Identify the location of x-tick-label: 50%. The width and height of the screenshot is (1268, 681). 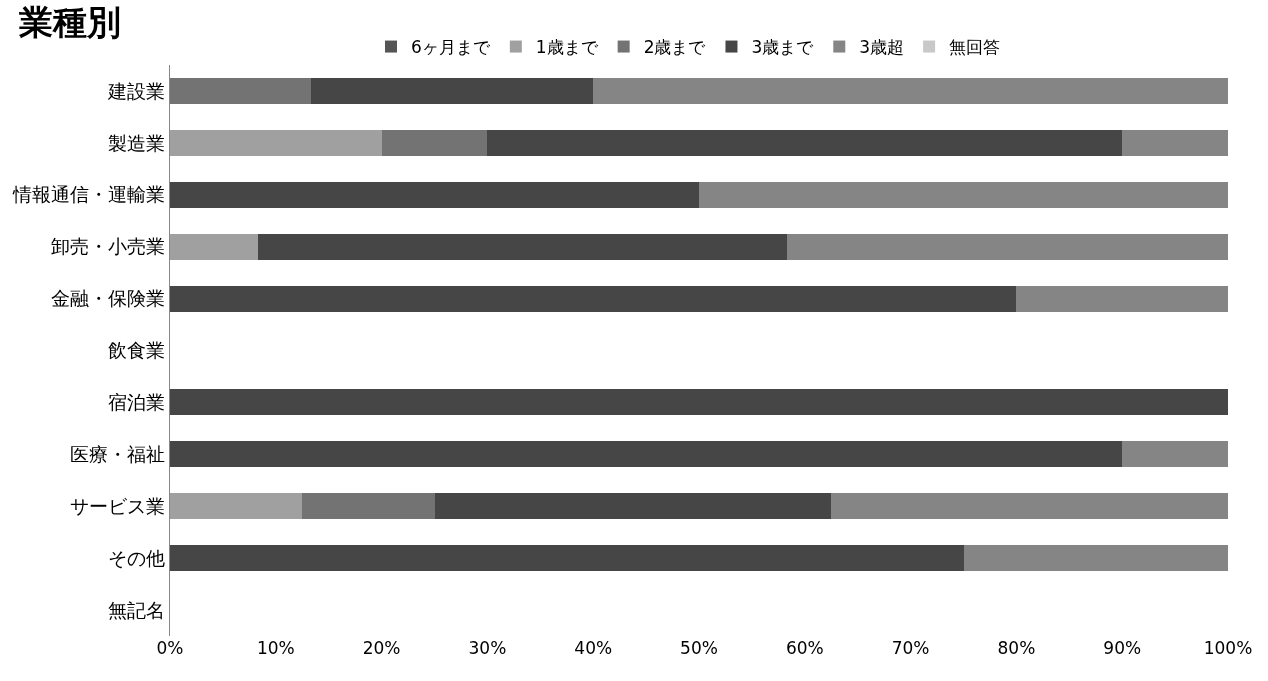
(699, 648).